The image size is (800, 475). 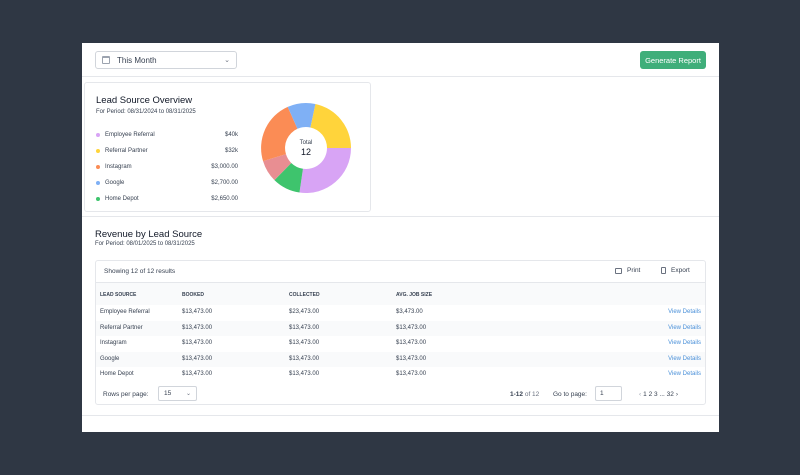 What do you see at coordinates (231, 135) in the screenshot?
I see `legend-value: $40k` at bounding box center [231, 135].